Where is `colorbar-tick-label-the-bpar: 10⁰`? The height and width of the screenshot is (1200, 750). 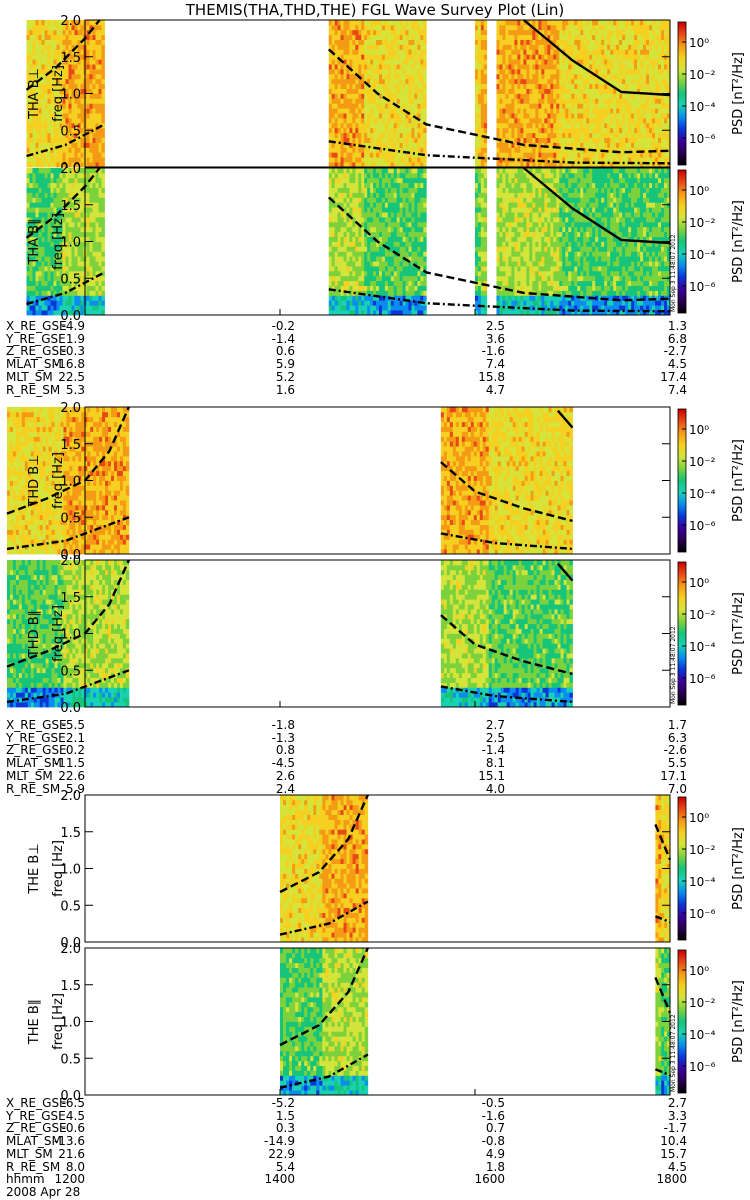
colorbar-tick-label-the-bpar: 10⁰ is located at coordinates (699, 971).